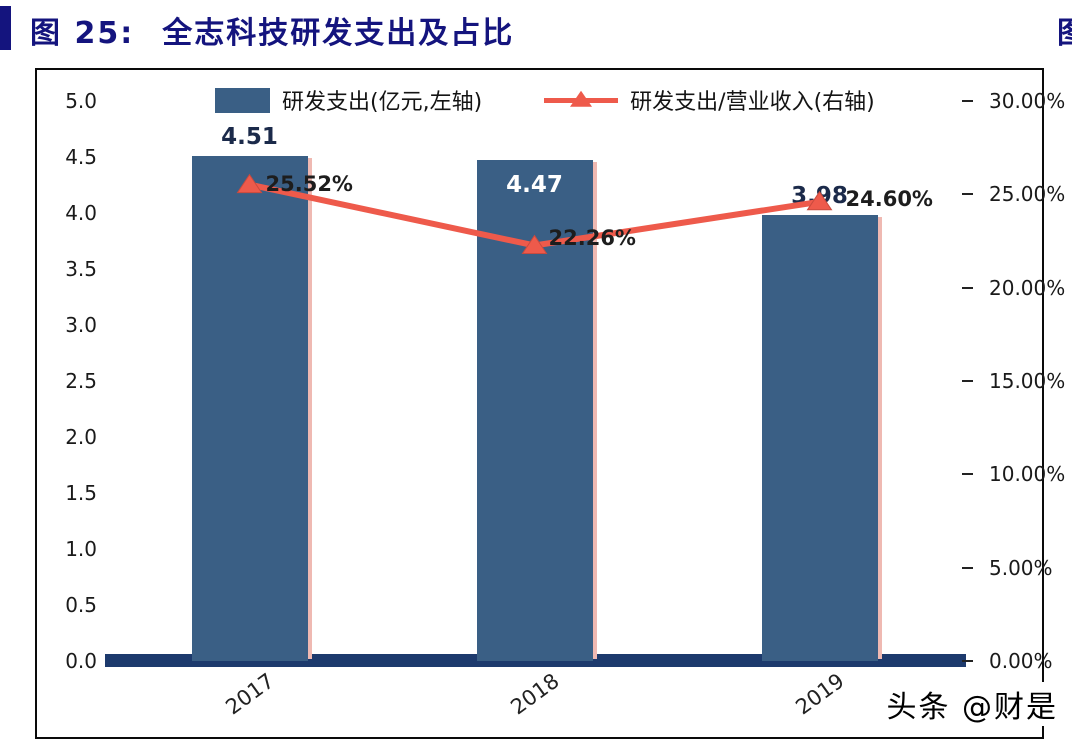 Image resolution: width=1072 pixels, height=740 pixels. Describe the element at coordinates (382, 102) in the screenshot. I see `legend-bar-label: 研发支出(亿元,左轴)` at that location.